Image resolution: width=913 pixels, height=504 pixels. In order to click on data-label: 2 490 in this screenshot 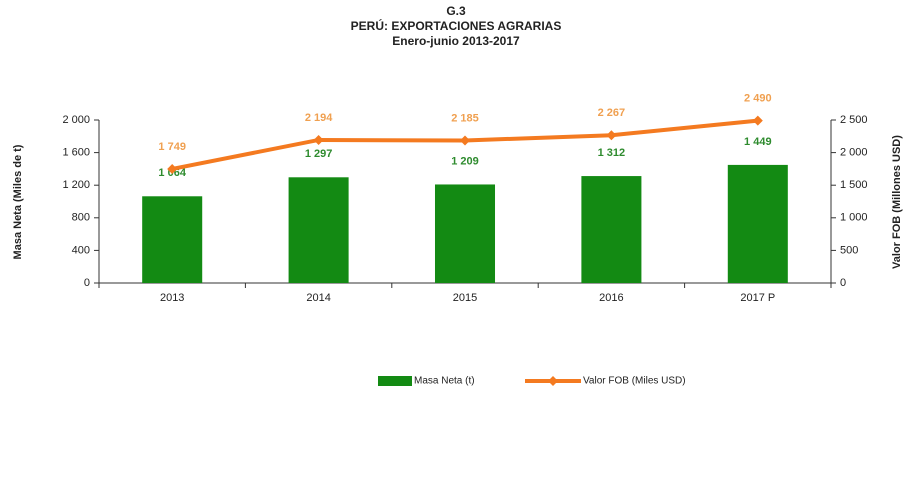, I will do `click(758, 99)`.